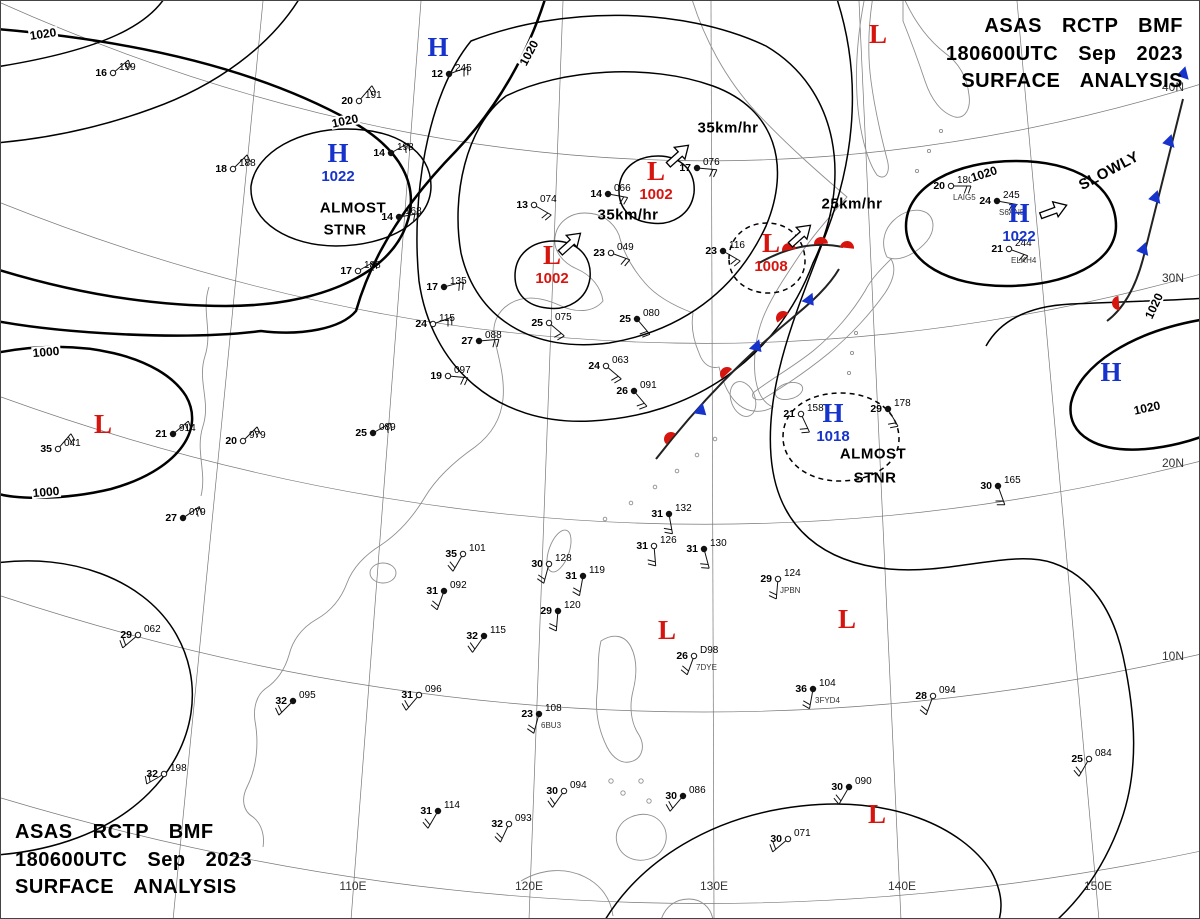 The image size is (1200, 919). What do you see at coordinates (60, 444) in the screenshot?
I see `station-plot: 35 041` at bounding box center [60, 444].